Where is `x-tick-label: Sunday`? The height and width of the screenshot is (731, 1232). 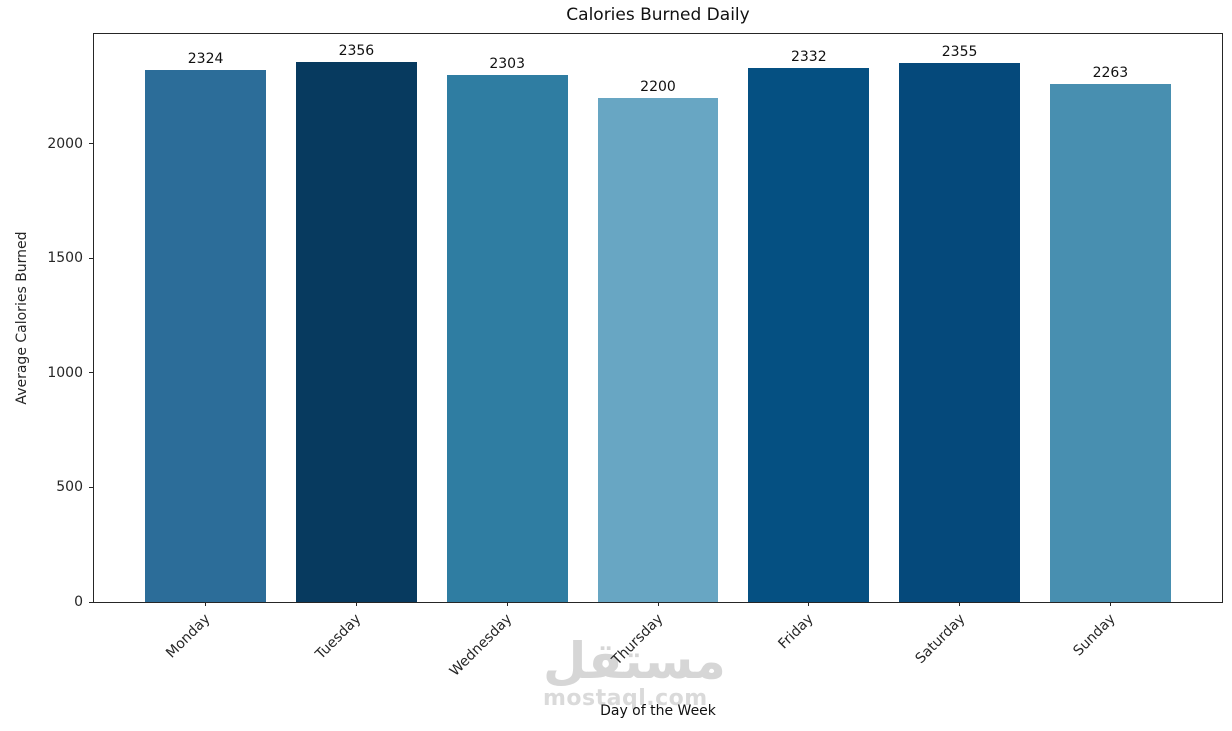
x-tick-label: Sunday is located at coordinates (1094, 635).